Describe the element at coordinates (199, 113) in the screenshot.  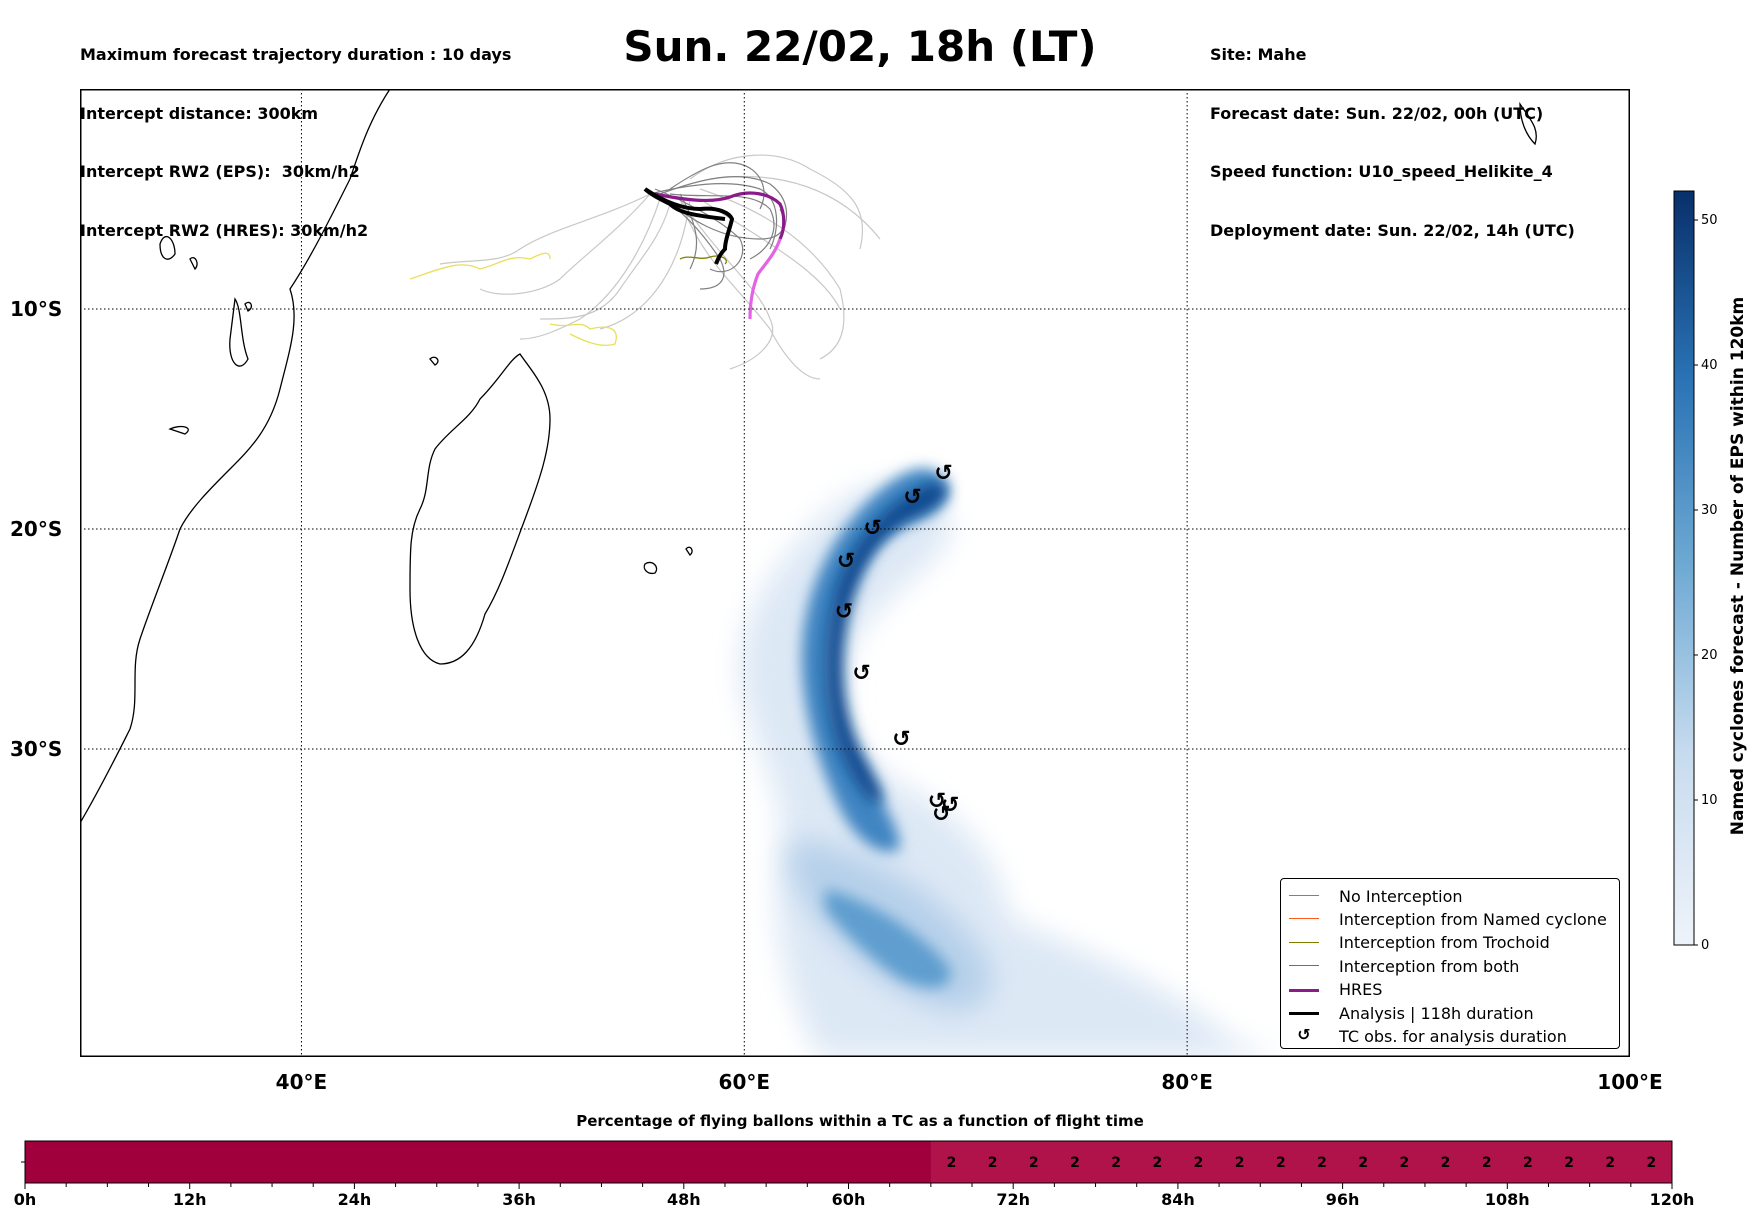
I see `header-line: Intercept distance: 300km` at that location.